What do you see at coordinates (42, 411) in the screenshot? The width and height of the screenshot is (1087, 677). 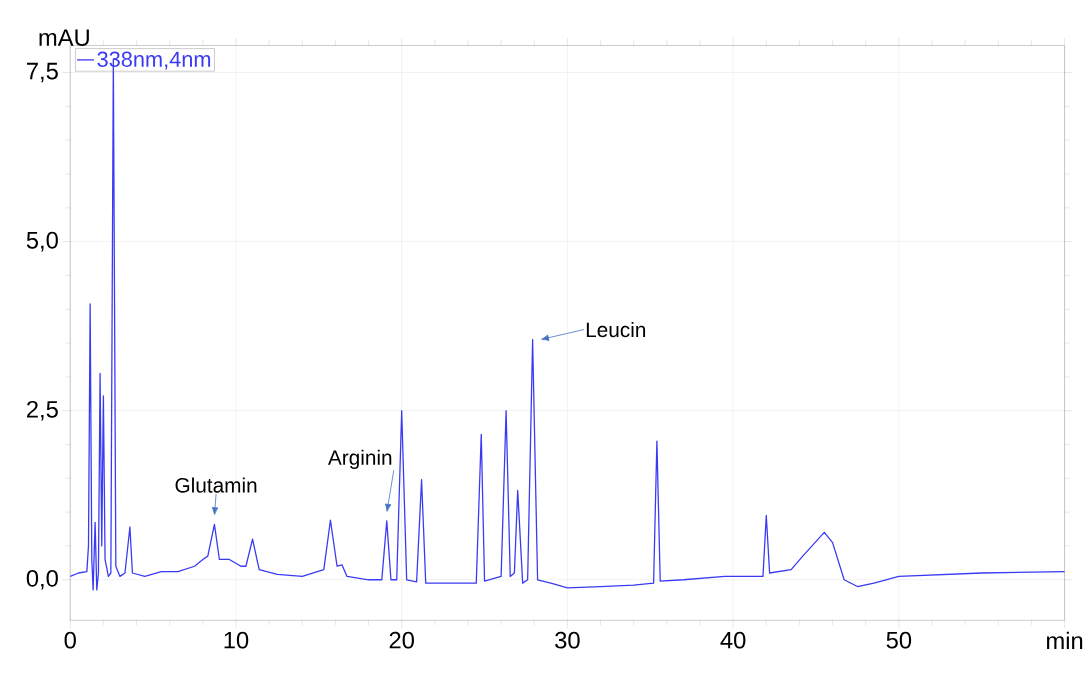 I see `y-tick-label: 2,5` at bounding box center [42, 411].